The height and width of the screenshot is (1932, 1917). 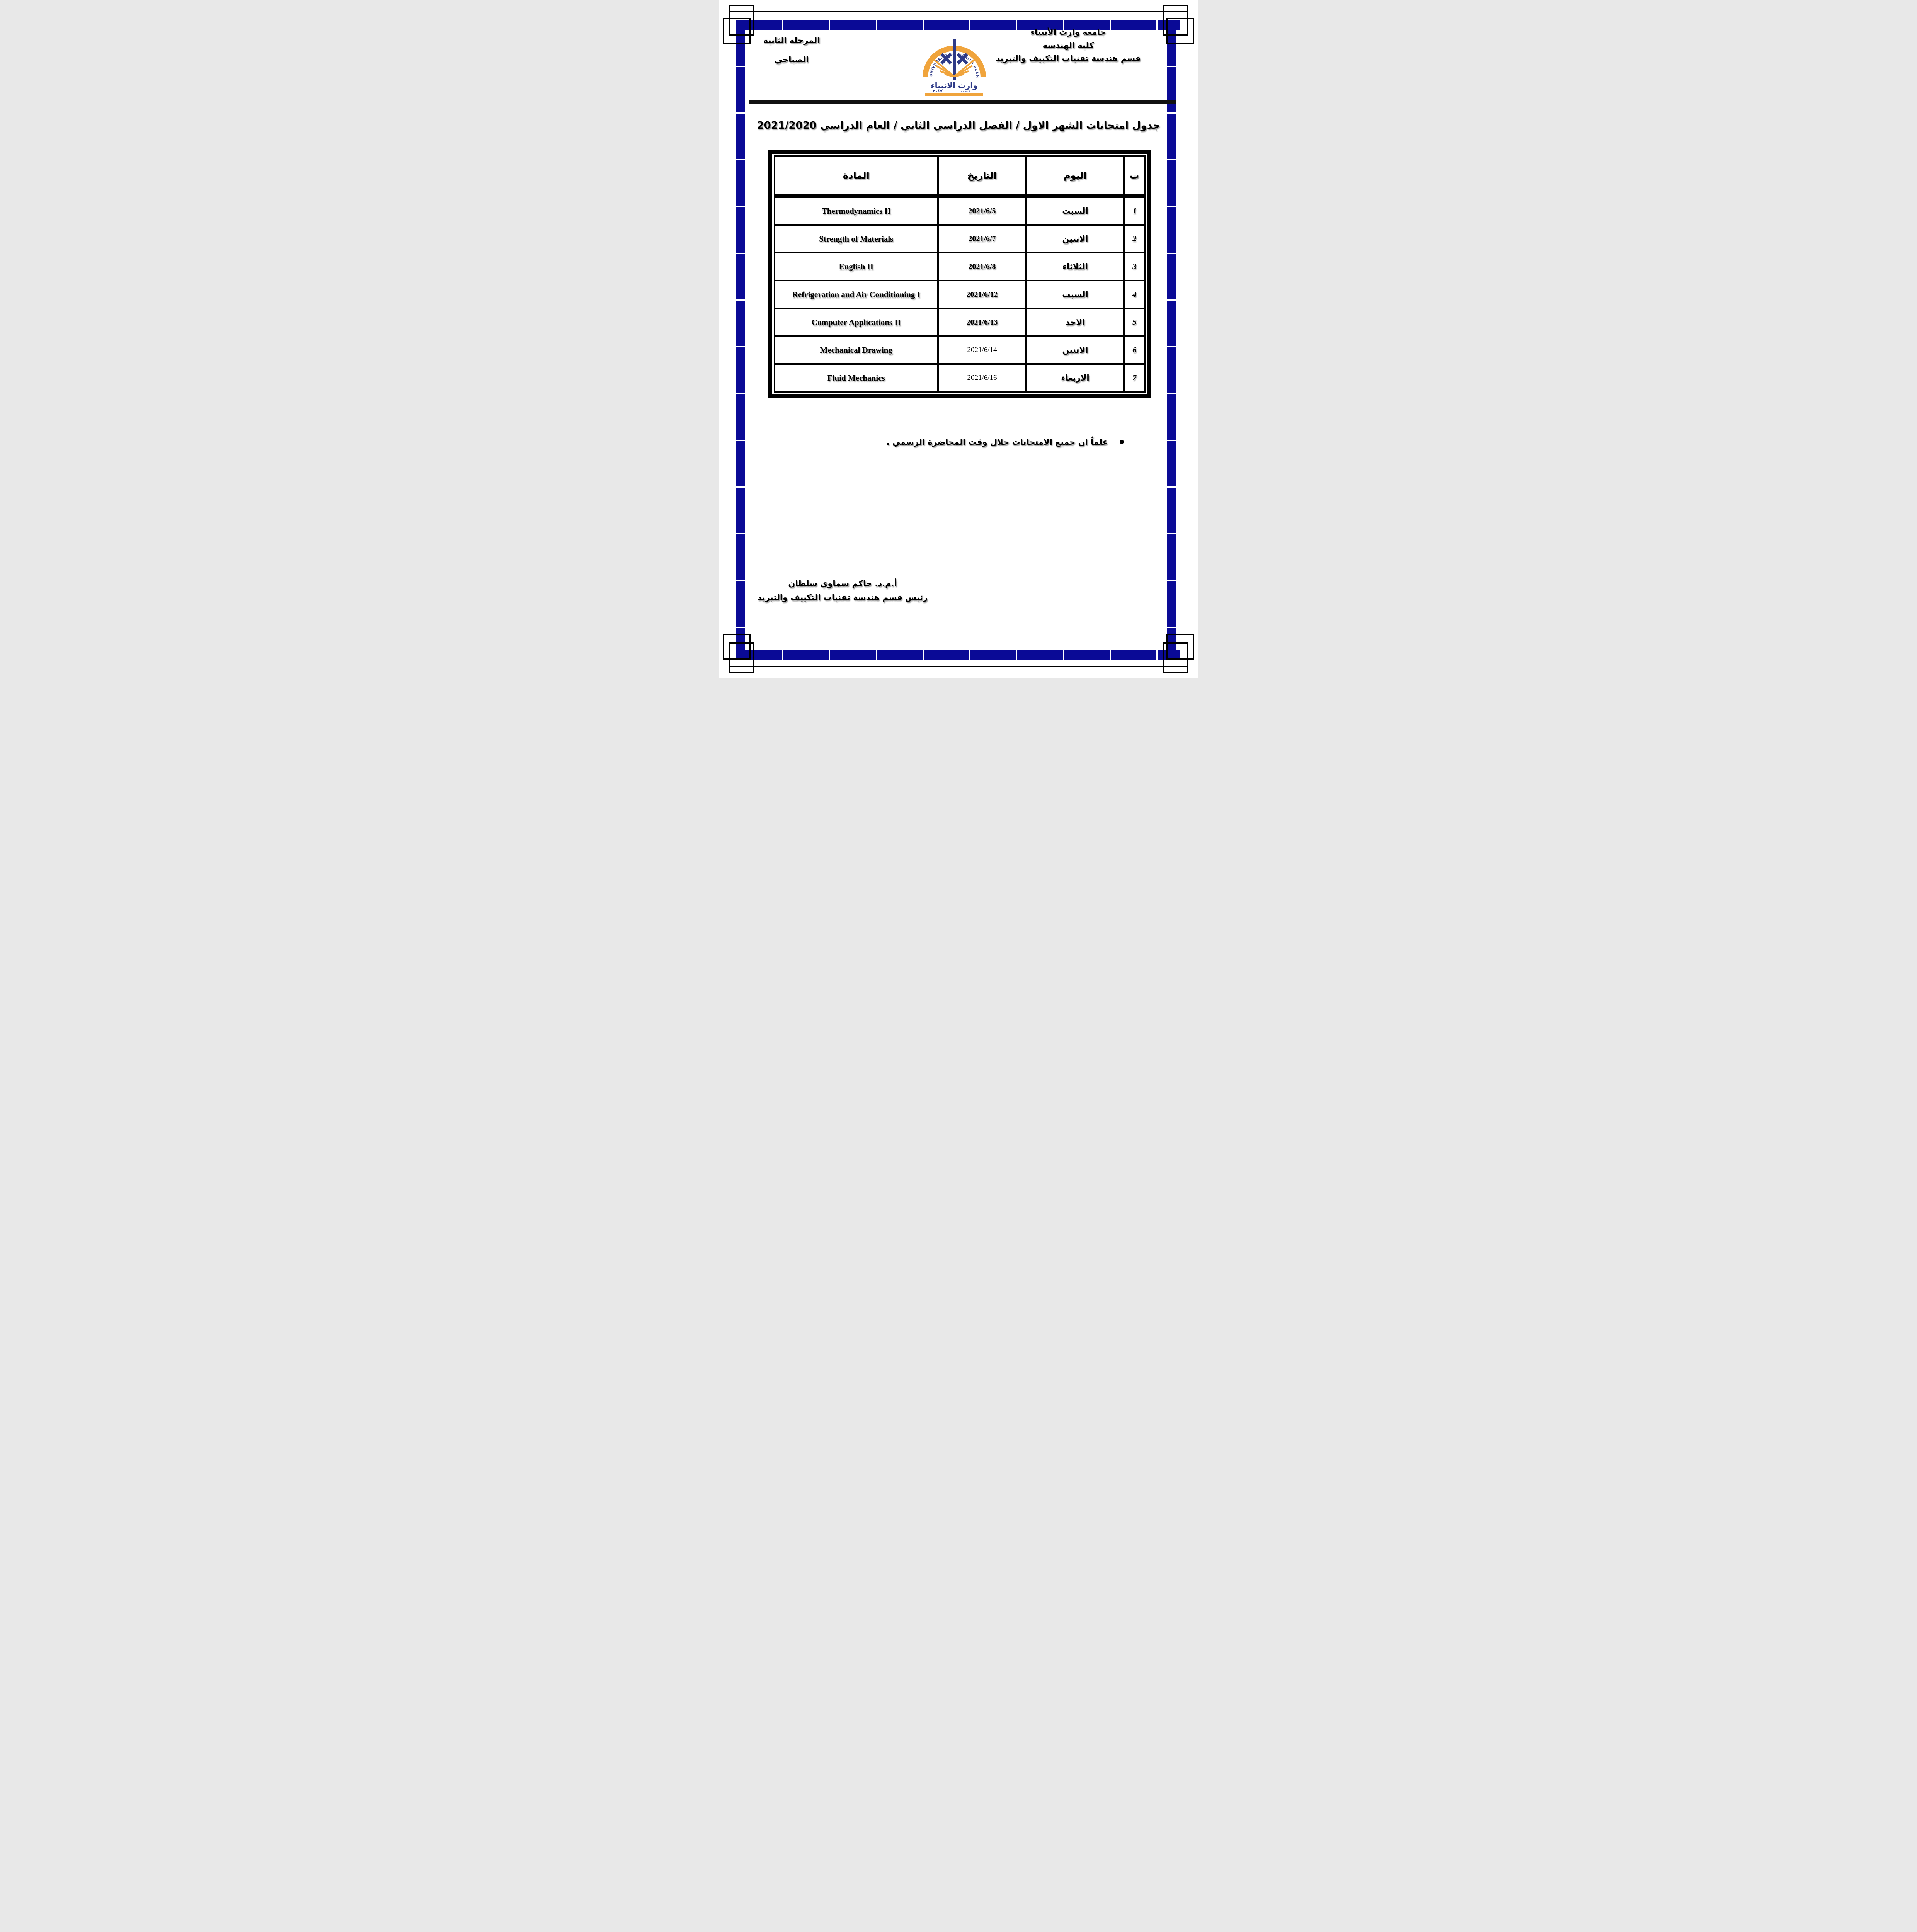 I want to click on cell-subject: Computer Applications II, so click(x=856, y=323).